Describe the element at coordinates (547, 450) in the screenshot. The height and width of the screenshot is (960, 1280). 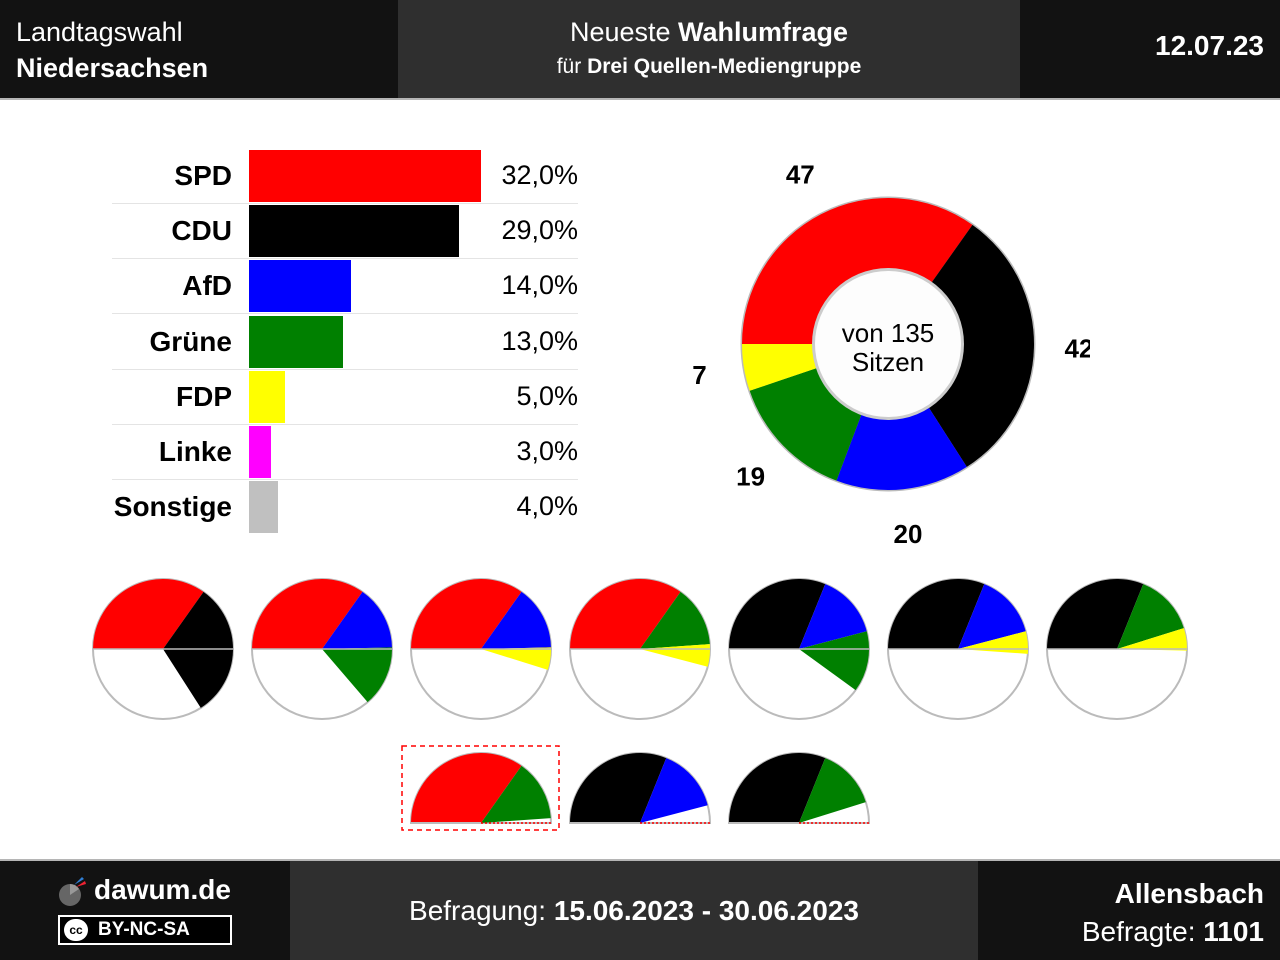
I see `value-label: 3,0%` at that location.